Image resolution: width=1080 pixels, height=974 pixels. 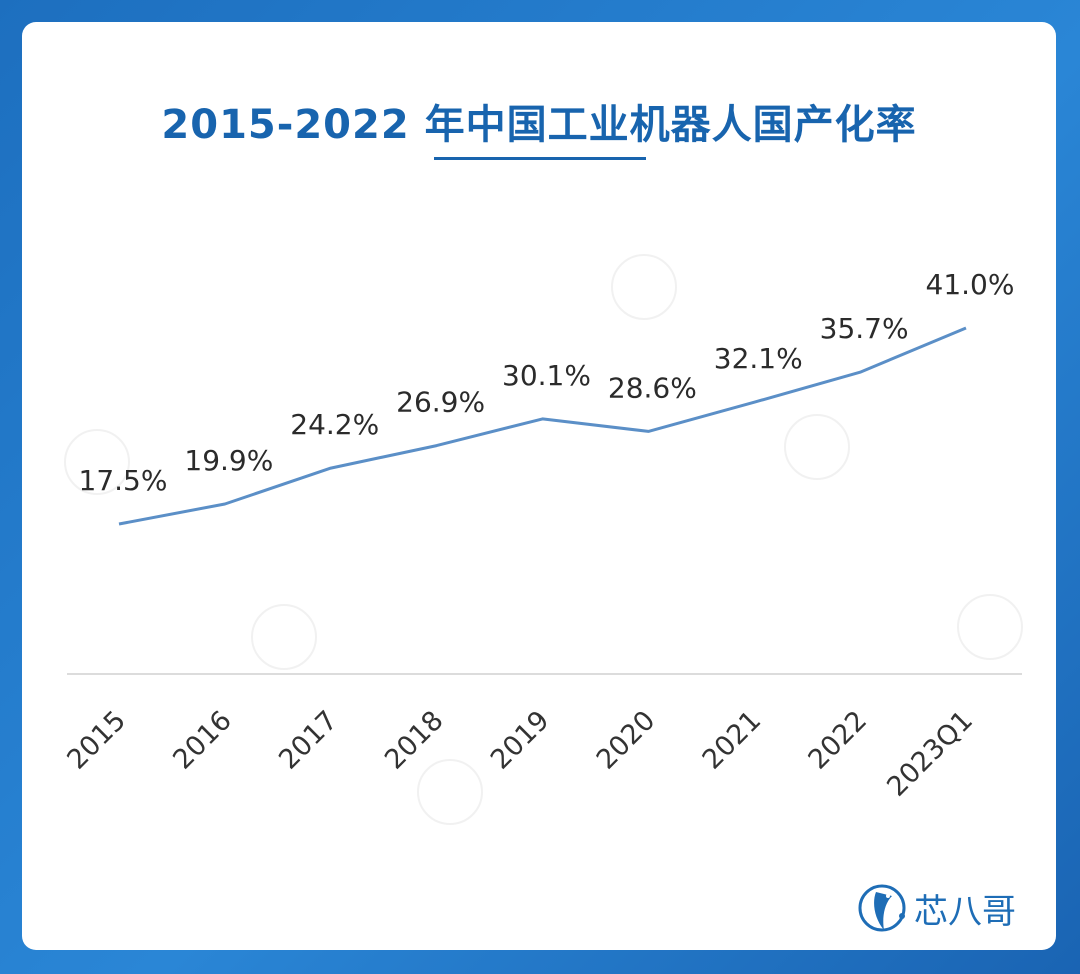 I want to click on title-underline, so click(x=540, y=158).